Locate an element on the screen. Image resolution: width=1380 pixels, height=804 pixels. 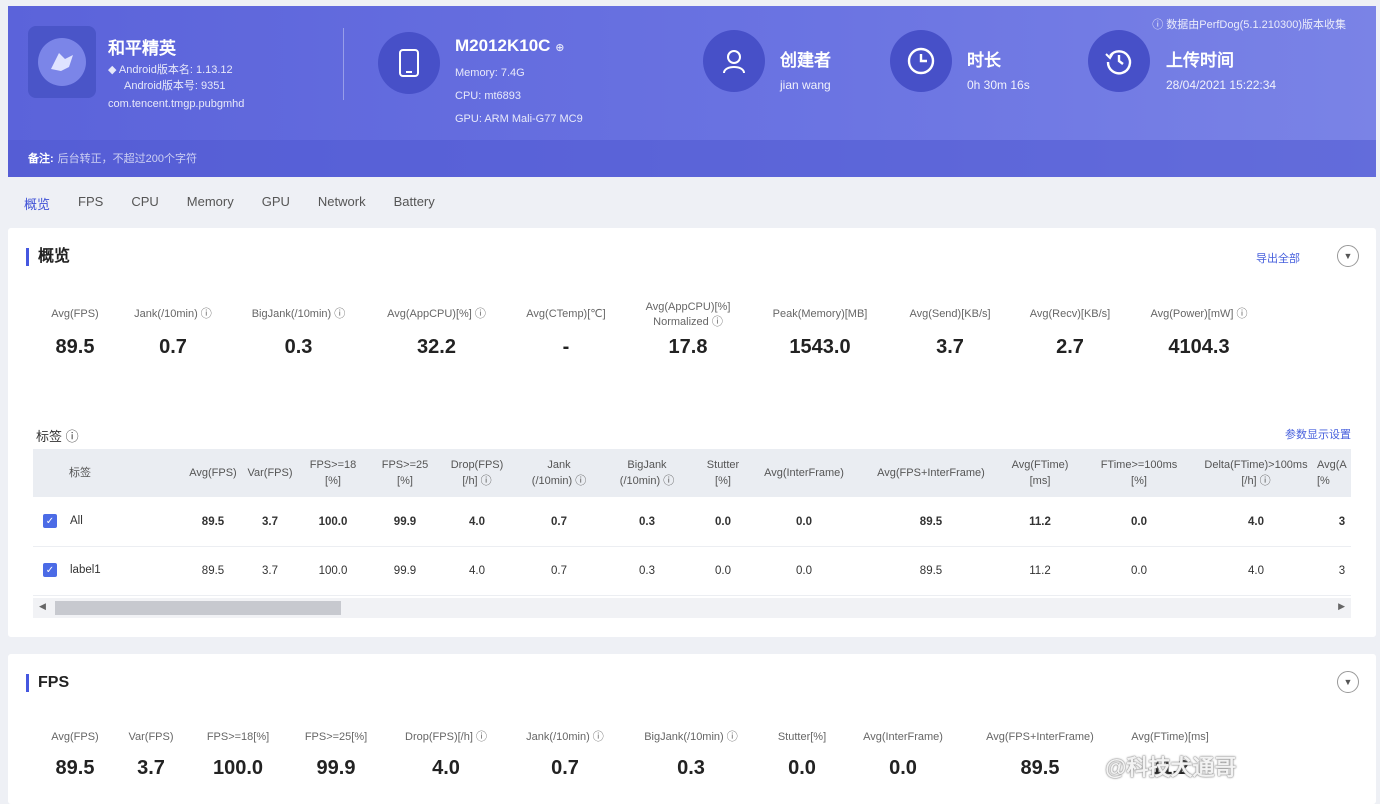
tab-battery: Battery is located at coordinates (414, 201).